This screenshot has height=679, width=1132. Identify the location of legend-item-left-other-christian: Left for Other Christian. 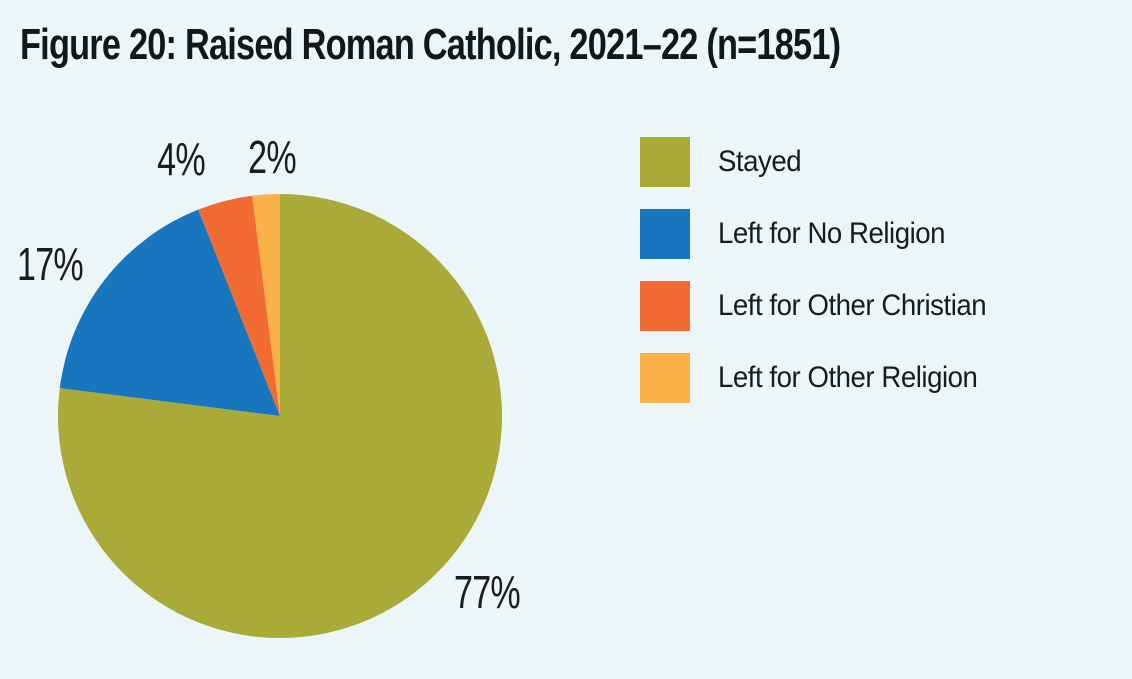
(824, 306).